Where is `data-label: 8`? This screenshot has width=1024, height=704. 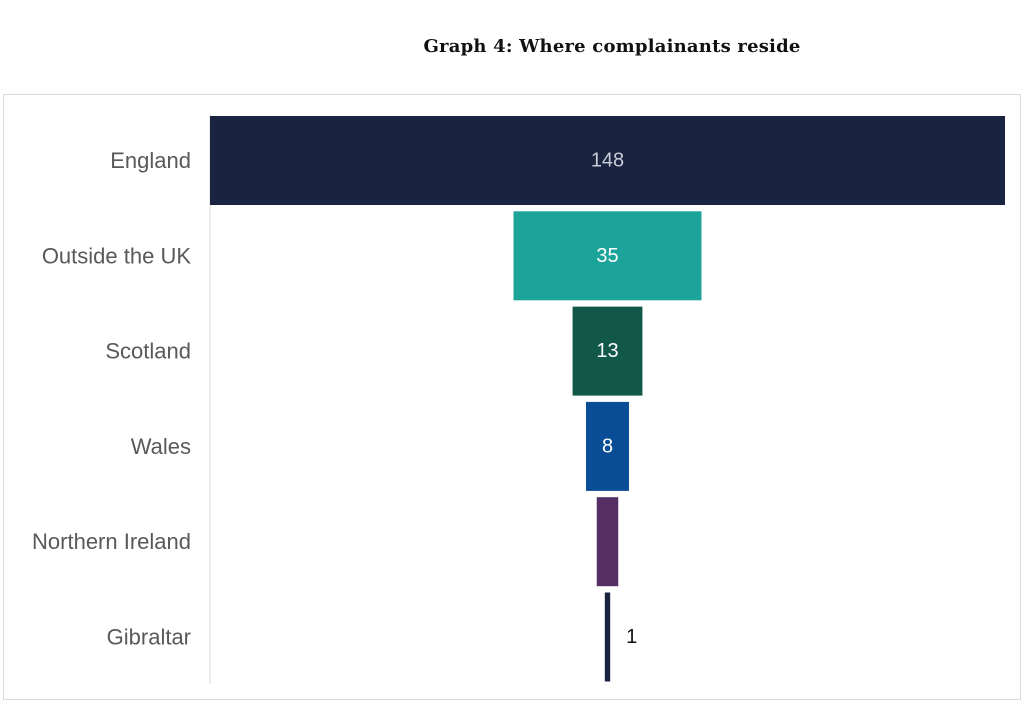
data-label: 8 is located at coordinates (607, 446).